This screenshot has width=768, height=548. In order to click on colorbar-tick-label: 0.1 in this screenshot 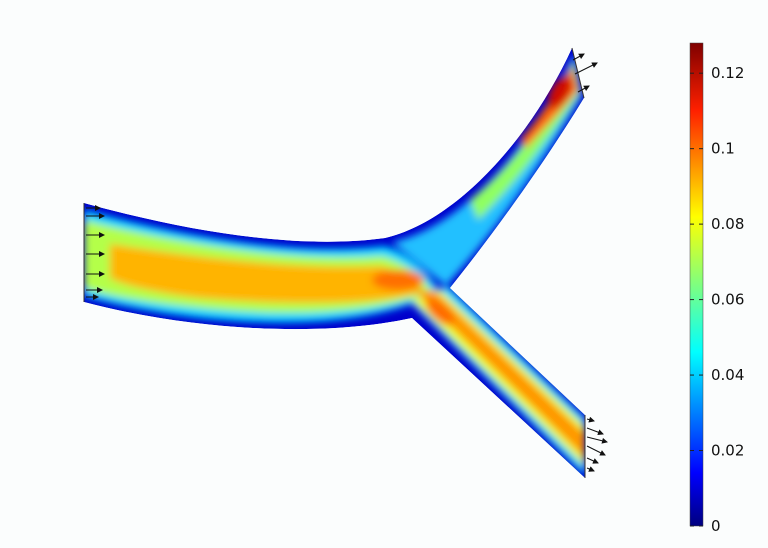, I will do `click(723, 149)`.